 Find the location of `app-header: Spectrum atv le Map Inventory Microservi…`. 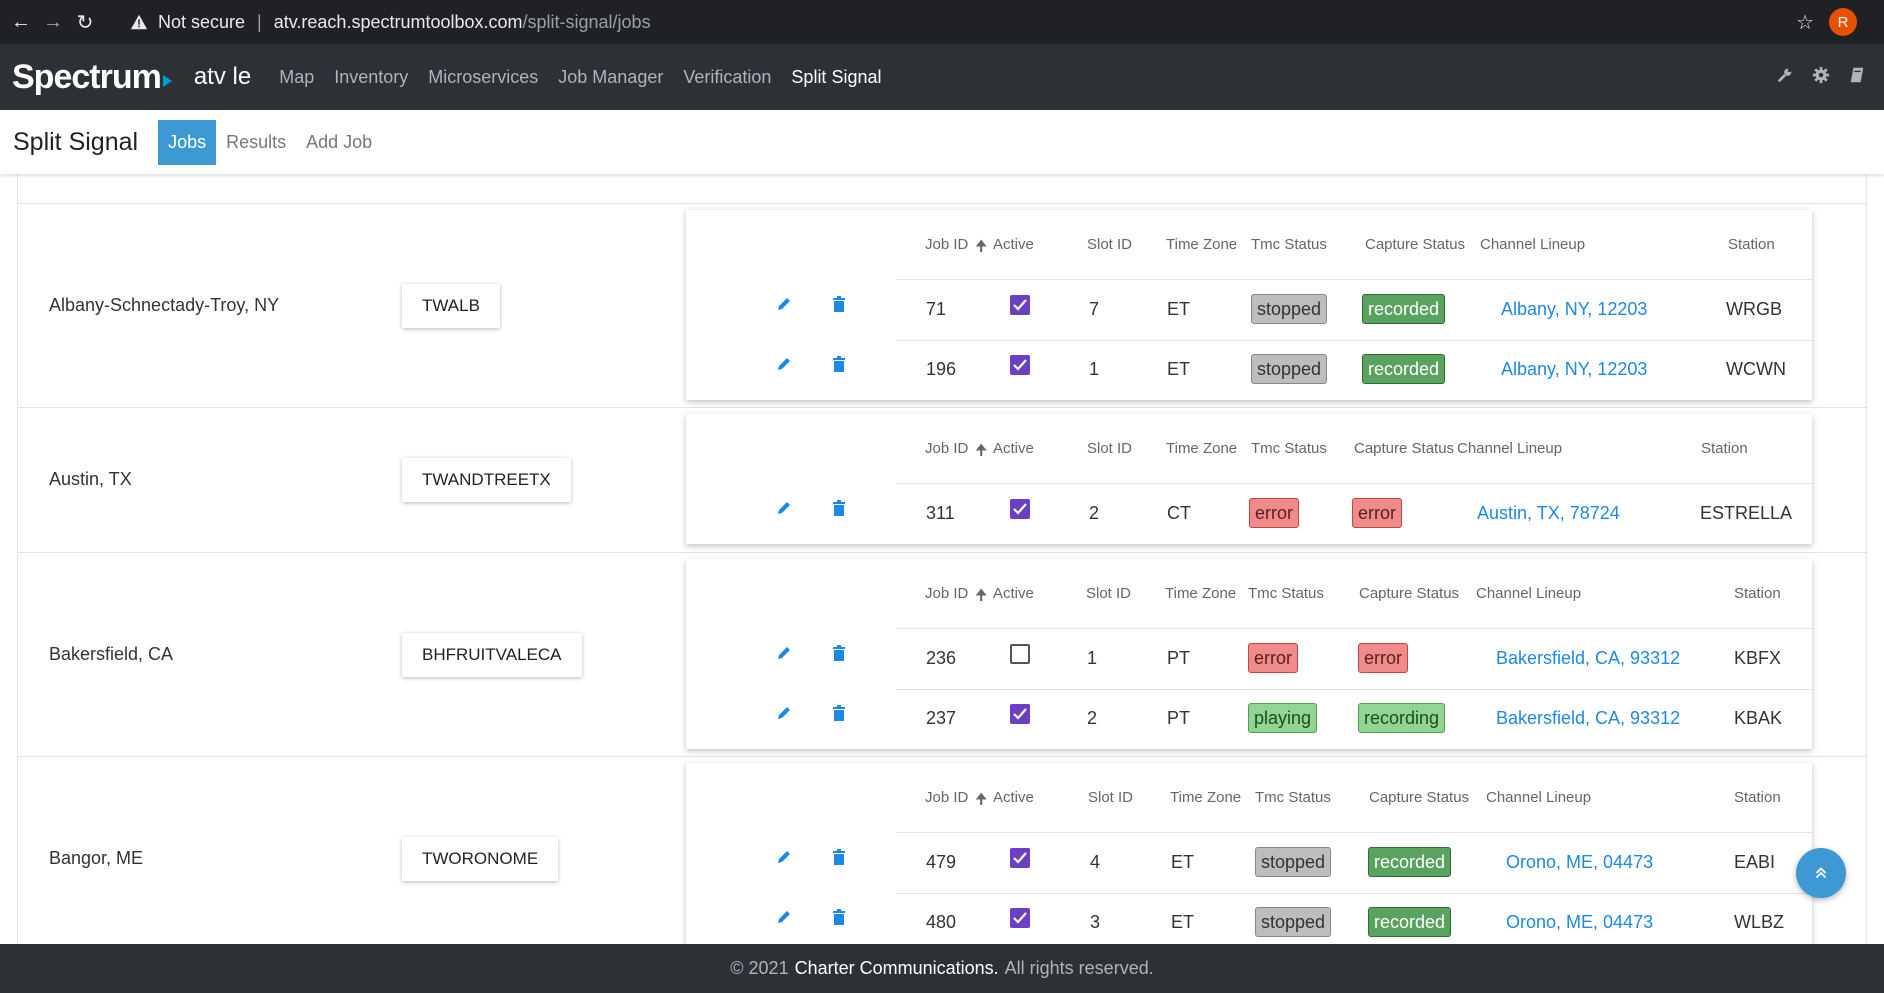

app-header: Spectrum atv le Map Inventory Microservi… is located at coordinates (942, 77).